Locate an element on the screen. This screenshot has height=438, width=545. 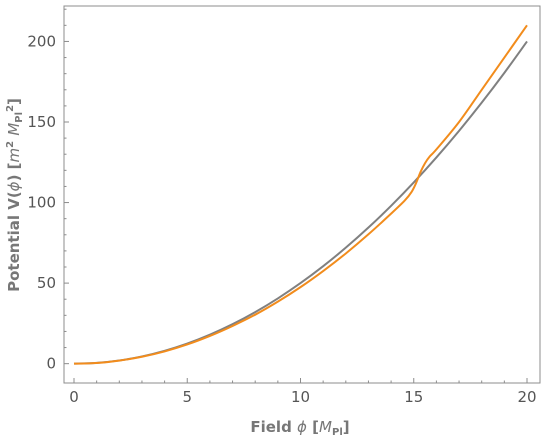
y-axis-title: Potential V(ϕ) [m2 MPl2] is located at coordinates (15, 195).